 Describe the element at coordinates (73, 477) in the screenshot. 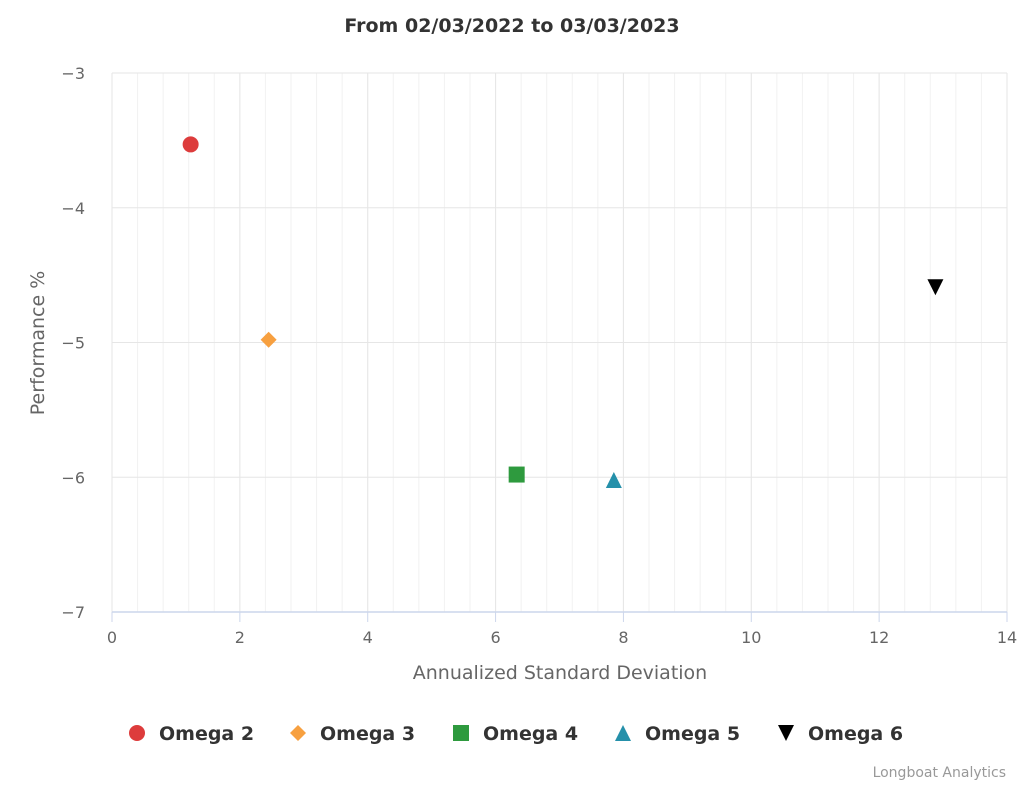

I see `y-tick-label: −6` at that location.